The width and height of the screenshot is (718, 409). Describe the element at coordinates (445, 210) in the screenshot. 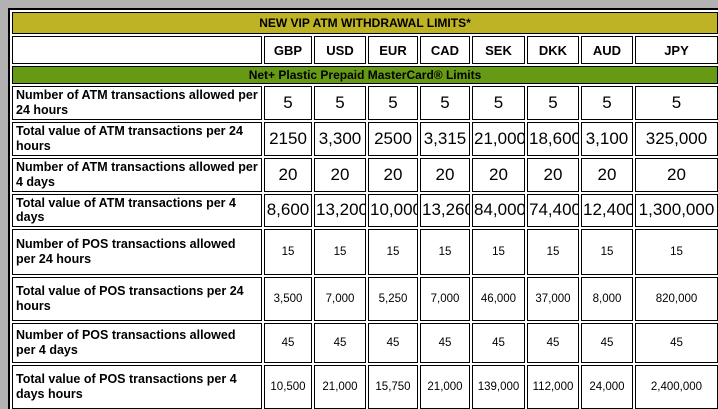

I see `value-cell: 13,260` at that location.